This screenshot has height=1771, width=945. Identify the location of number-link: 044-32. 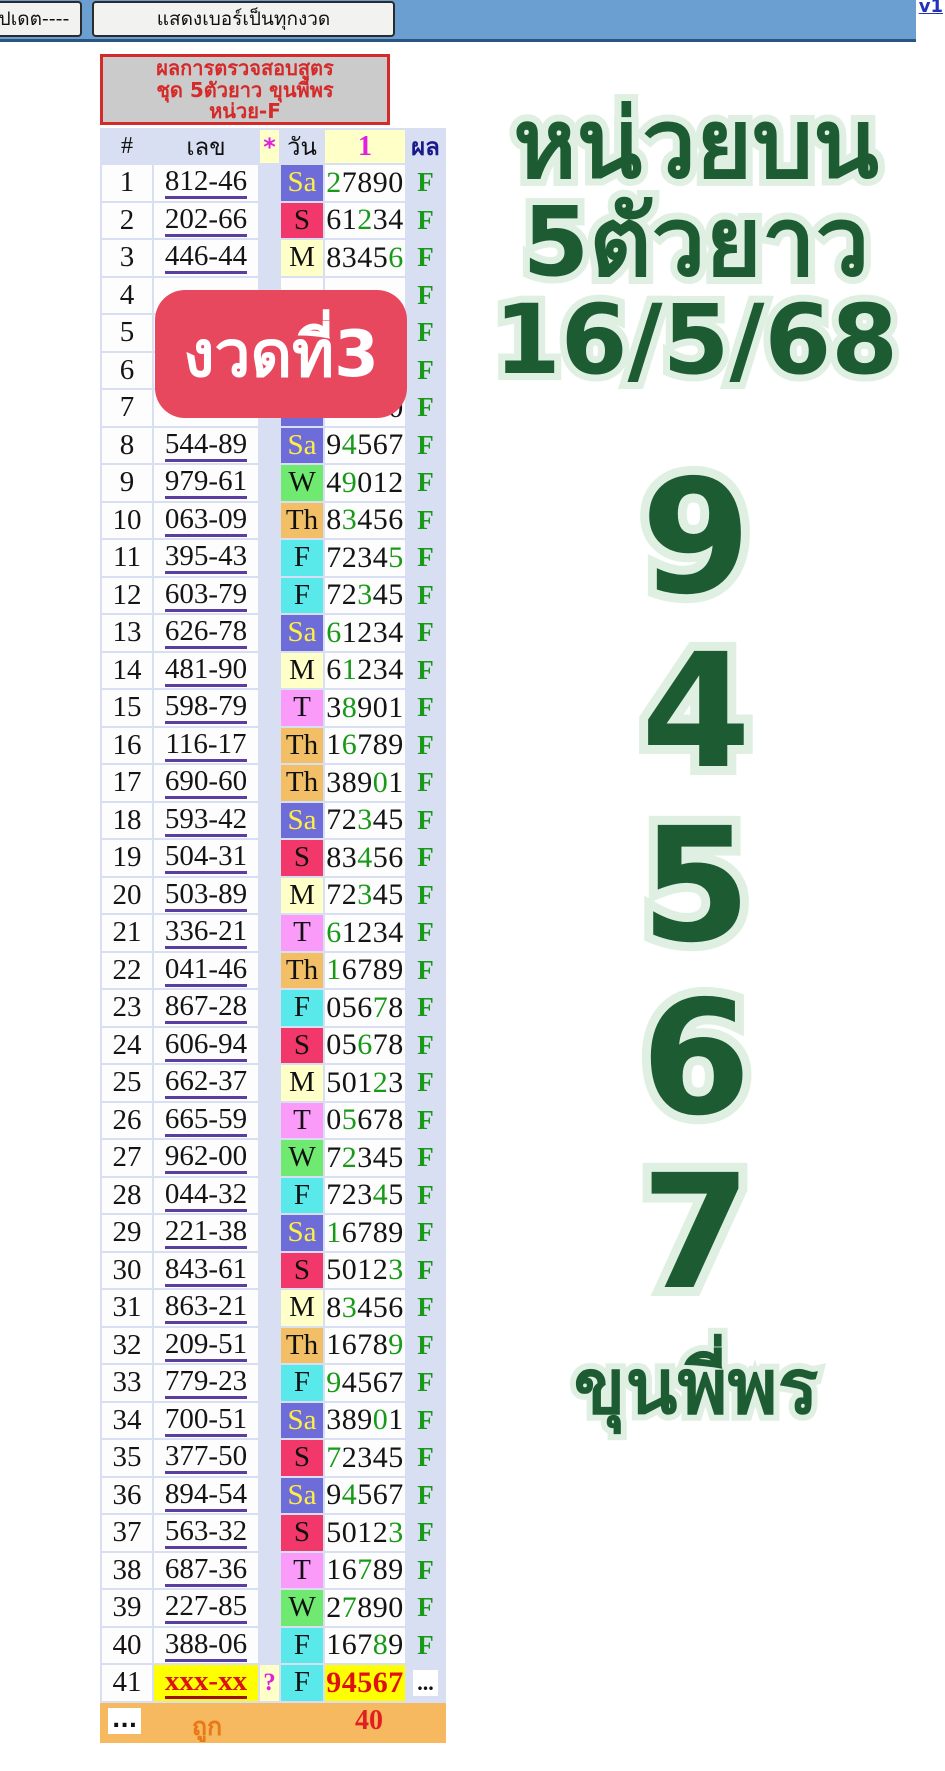
(206, 1195).